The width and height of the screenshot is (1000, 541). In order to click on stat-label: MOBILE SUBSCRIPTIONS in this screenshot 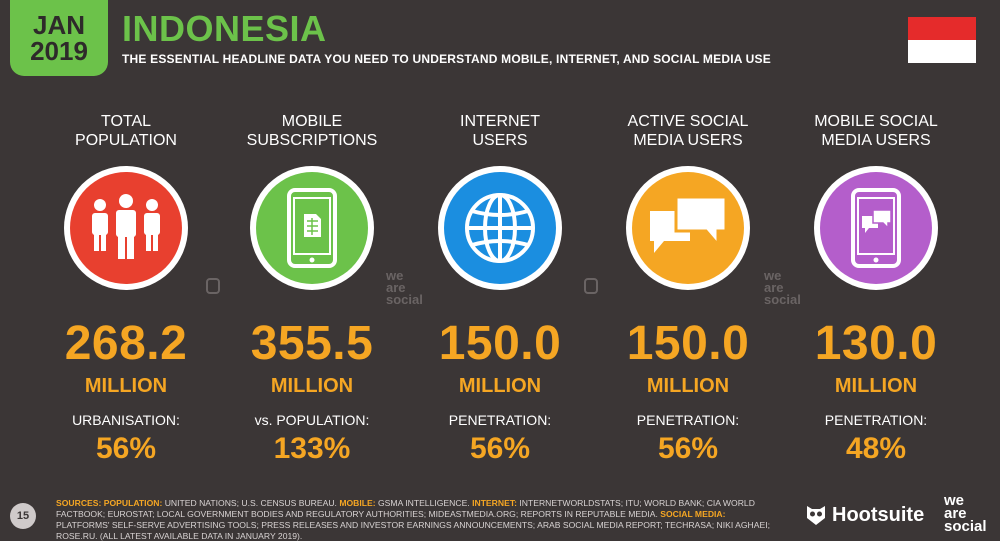, I will do `click(312, 131)`.